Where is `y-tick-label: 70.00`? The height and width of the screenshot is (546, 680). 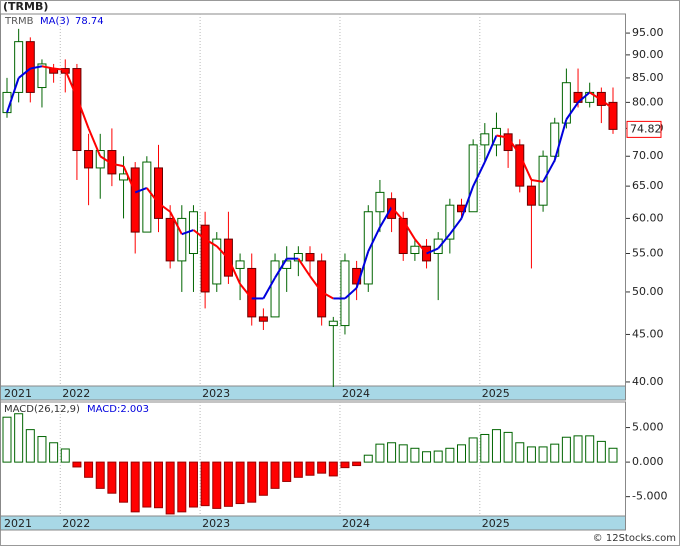
y-tick-label: 70.00 is located at coordinates (648, 155).